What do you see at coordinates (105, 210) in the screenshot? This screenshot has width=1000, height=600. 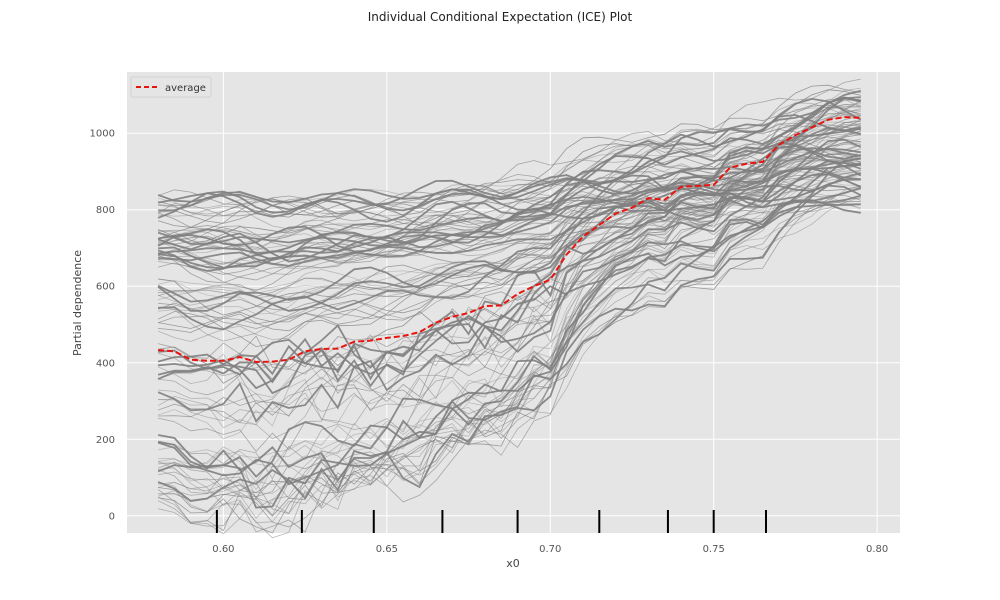 I see `y-tick-label: 800` at bounding box center [105, 210].